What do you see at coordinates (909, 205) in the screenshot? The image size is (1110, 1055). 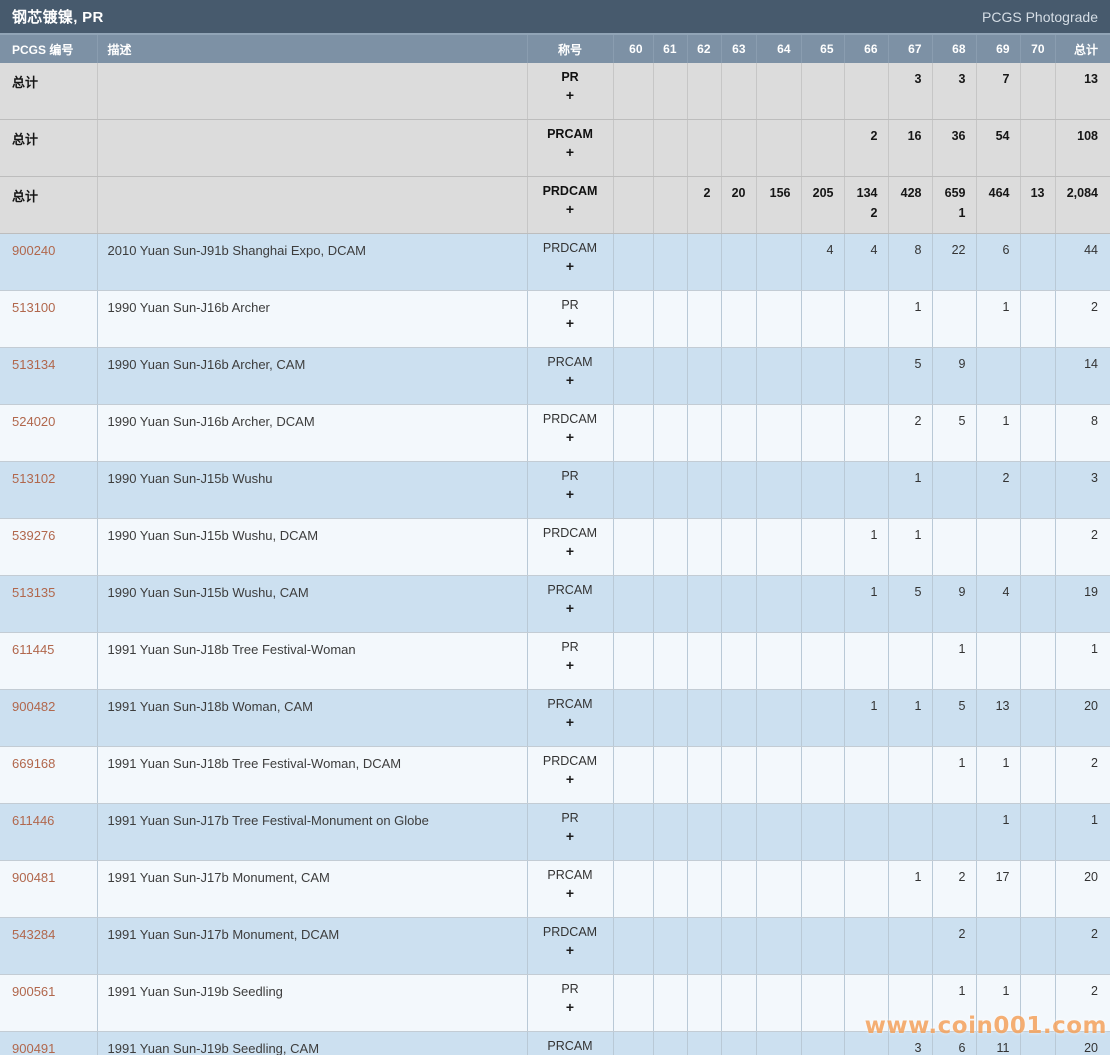 I see `grade-count-cell: 428` at bounding box center [909, 205].